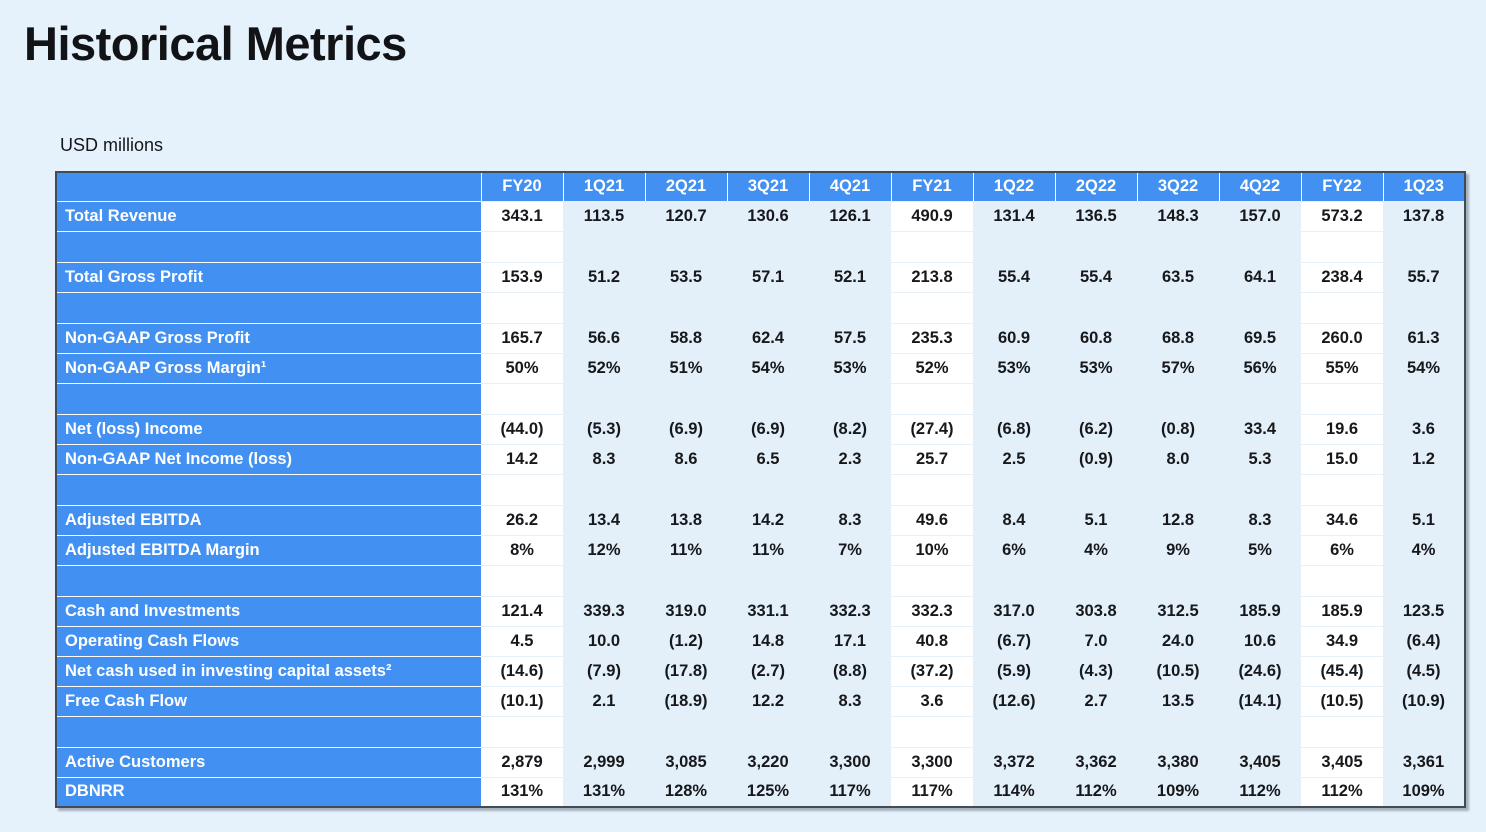  What do you see at coordinates (1260, 276) in the screenshot?
I see `data-cell: 64.1` at bounding box center [1260, 276].